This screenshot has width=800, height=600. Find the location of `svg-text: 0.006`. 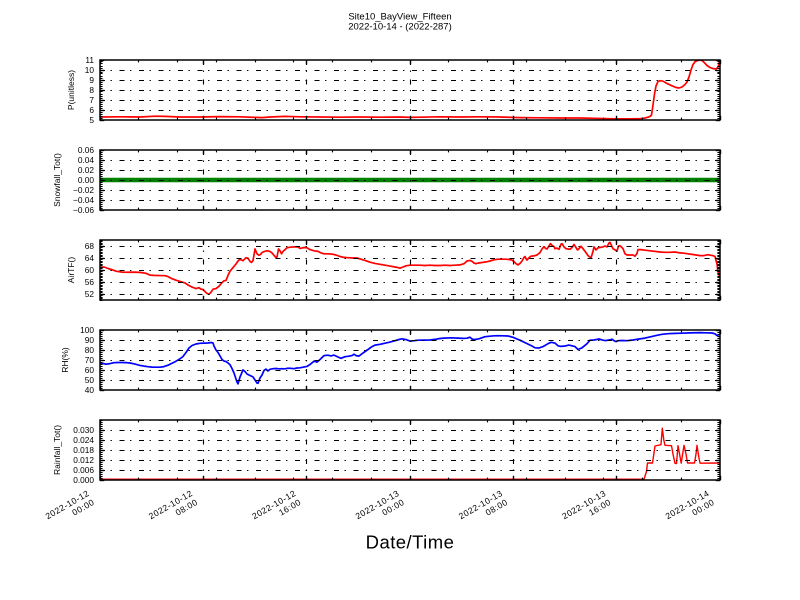

svg-text: 0.006 is located at coordinates (83, 470).